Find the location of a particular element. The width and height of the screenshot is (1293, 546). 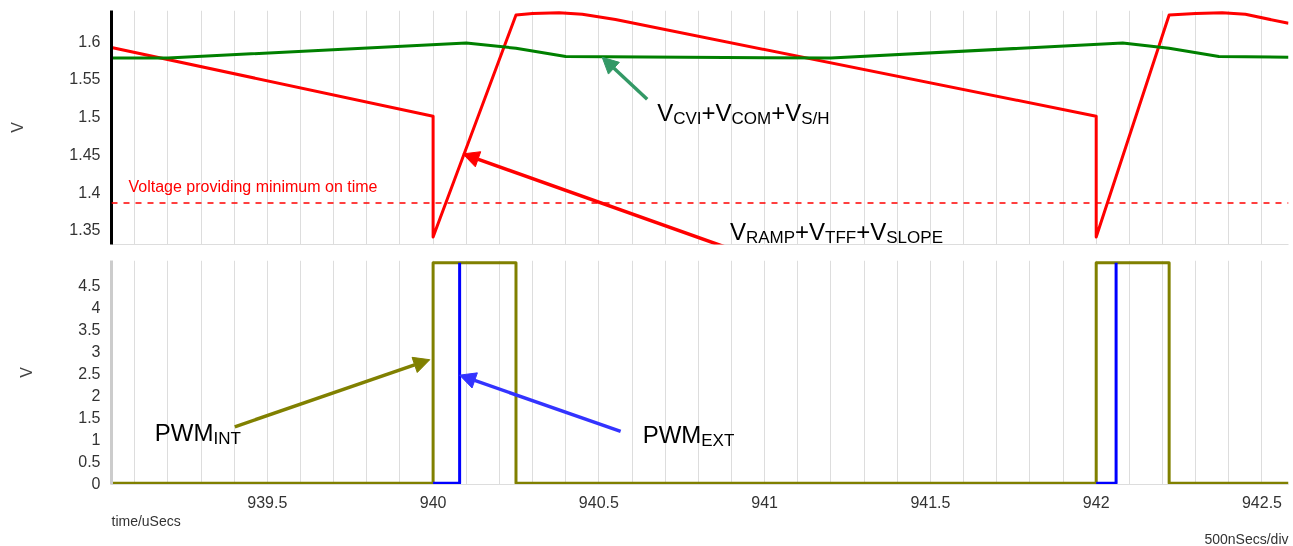

x-tick-label: 941.5 is located at coordinates (930, 502).